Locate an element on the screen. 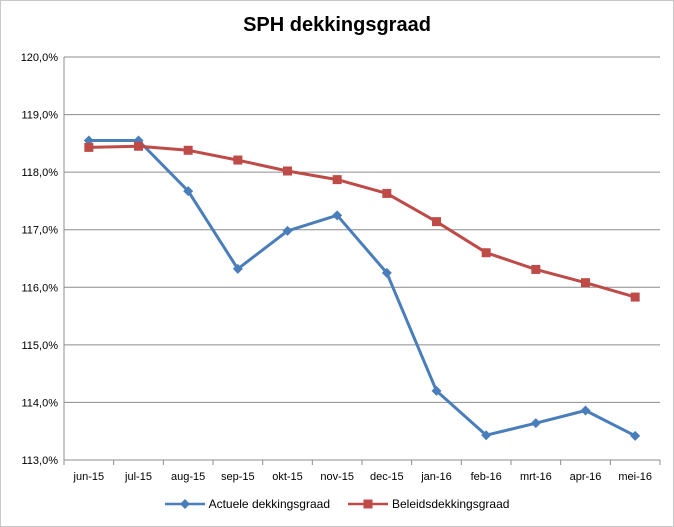 Image resolution: width=674 pixels, height=527 pixels. x-tick-label: sep-15 is located at coordinates (238, 477).